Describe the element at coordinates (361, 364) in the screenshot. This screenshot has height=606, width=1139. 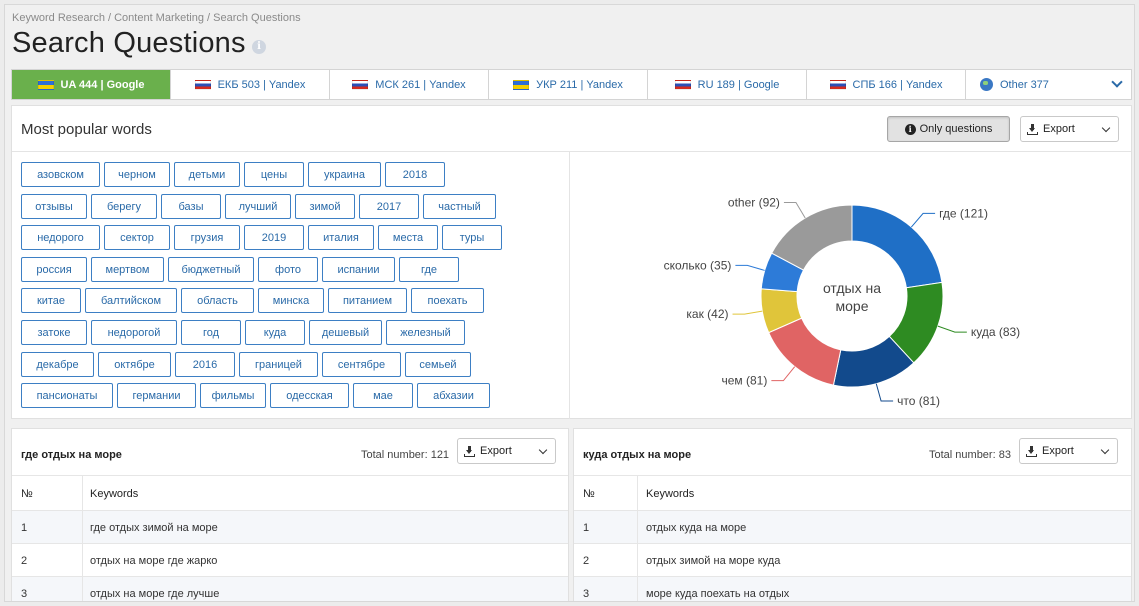
I see `word-chip: сентябре` at that location.